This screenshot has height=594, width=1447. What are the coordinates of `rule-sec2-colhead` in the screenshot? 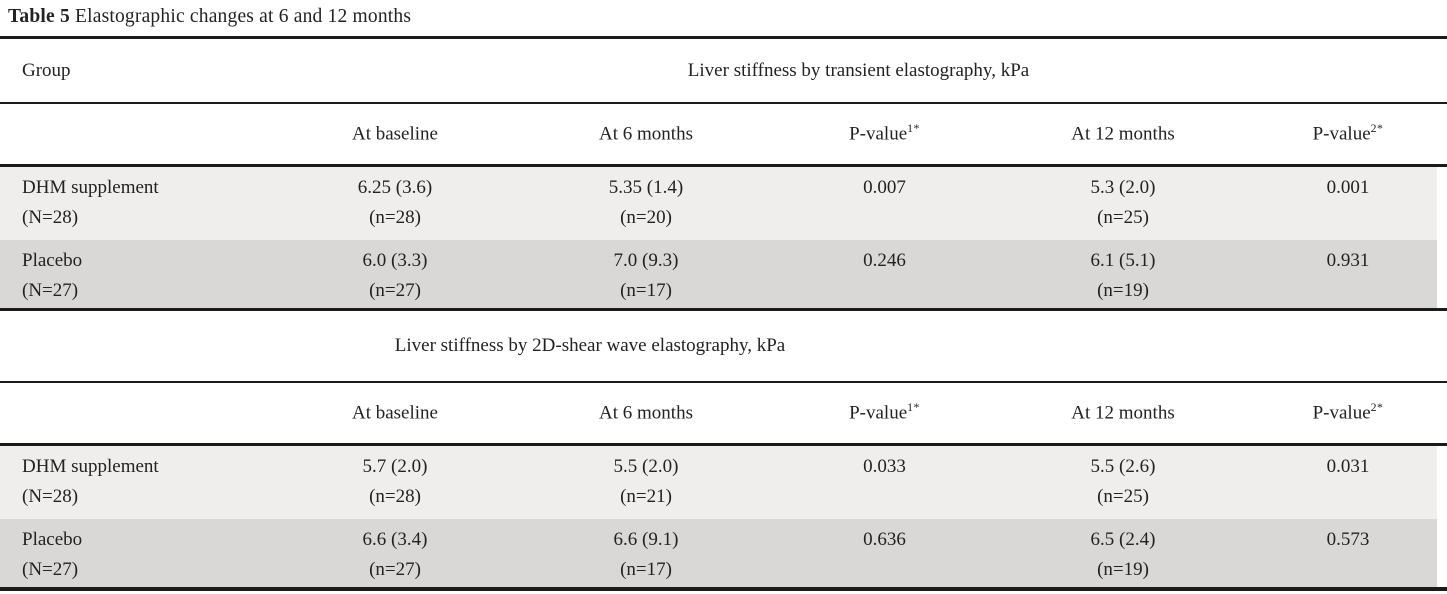 It's located at (723, 444).